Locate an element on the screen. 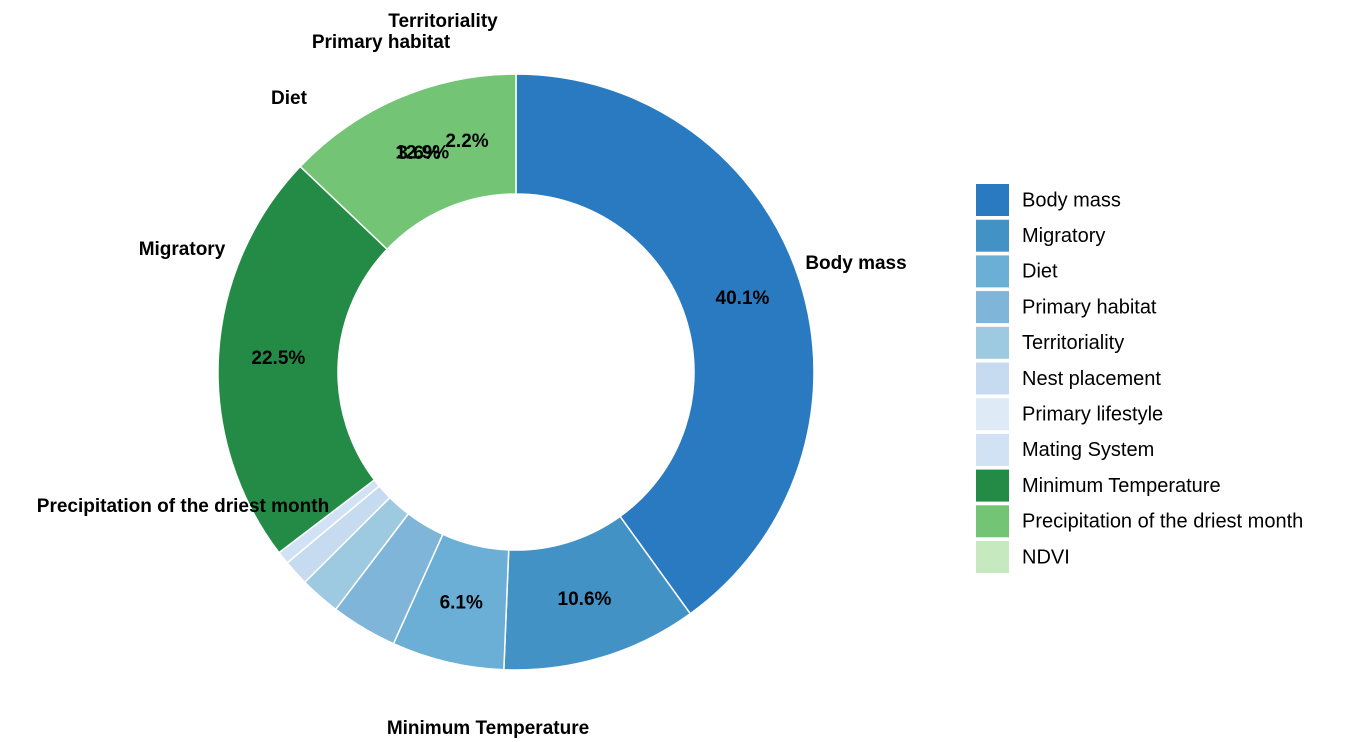  legend-swatch-territoriality is located at coordinates (992, 342).